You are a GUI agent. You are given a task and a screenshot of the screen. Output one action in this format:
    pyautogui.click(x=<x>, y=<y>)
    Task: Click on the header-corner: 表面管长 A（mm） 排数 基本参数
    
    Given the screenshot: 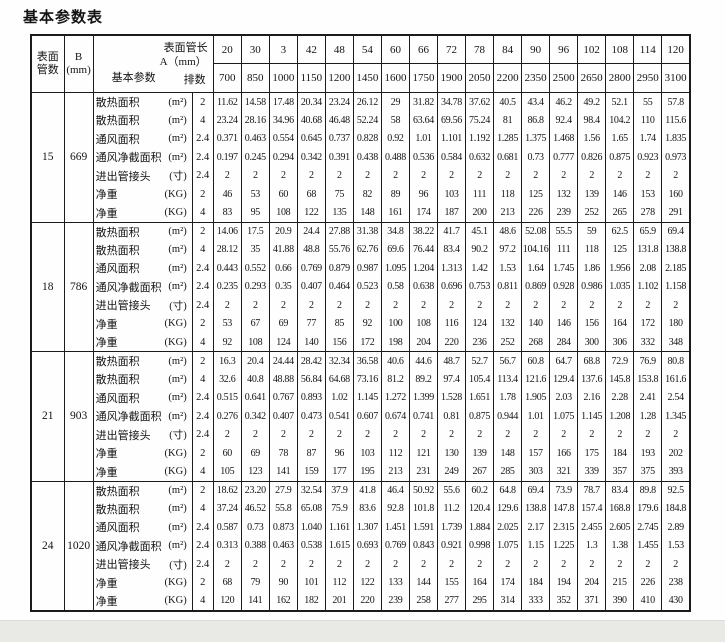 What is the action you would take?
    pyautogui.click(x=153, y=64)
    